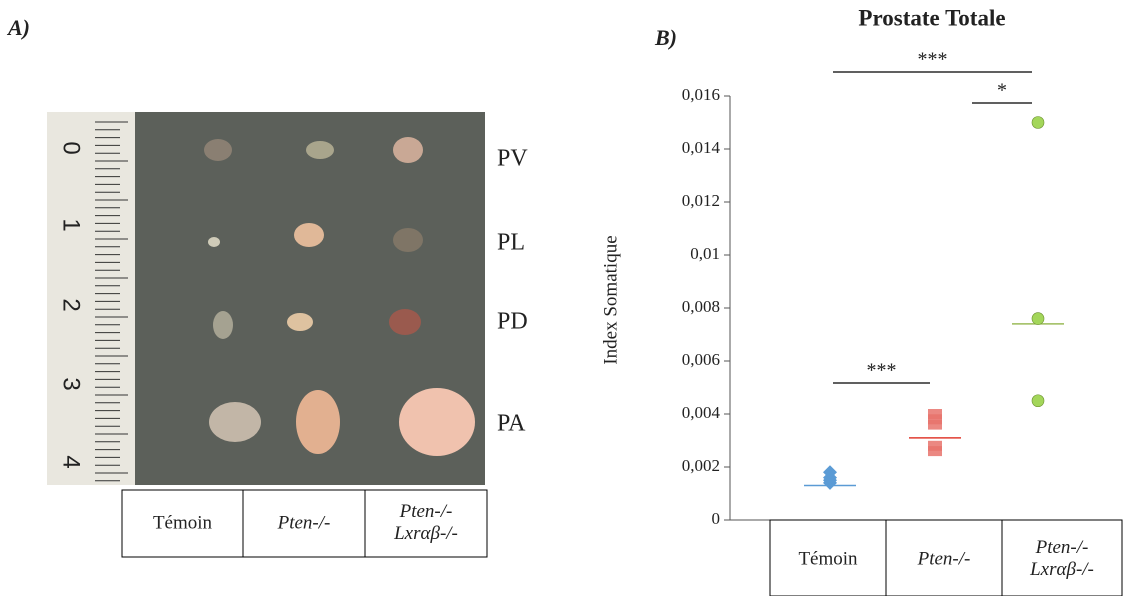 Image resolution: width=1128 pixels, height=596 pixels. What do you see at coordinates (71, 461) in the screenshot?
I see `ruler-number: 4` at bounding box center [71, 461].